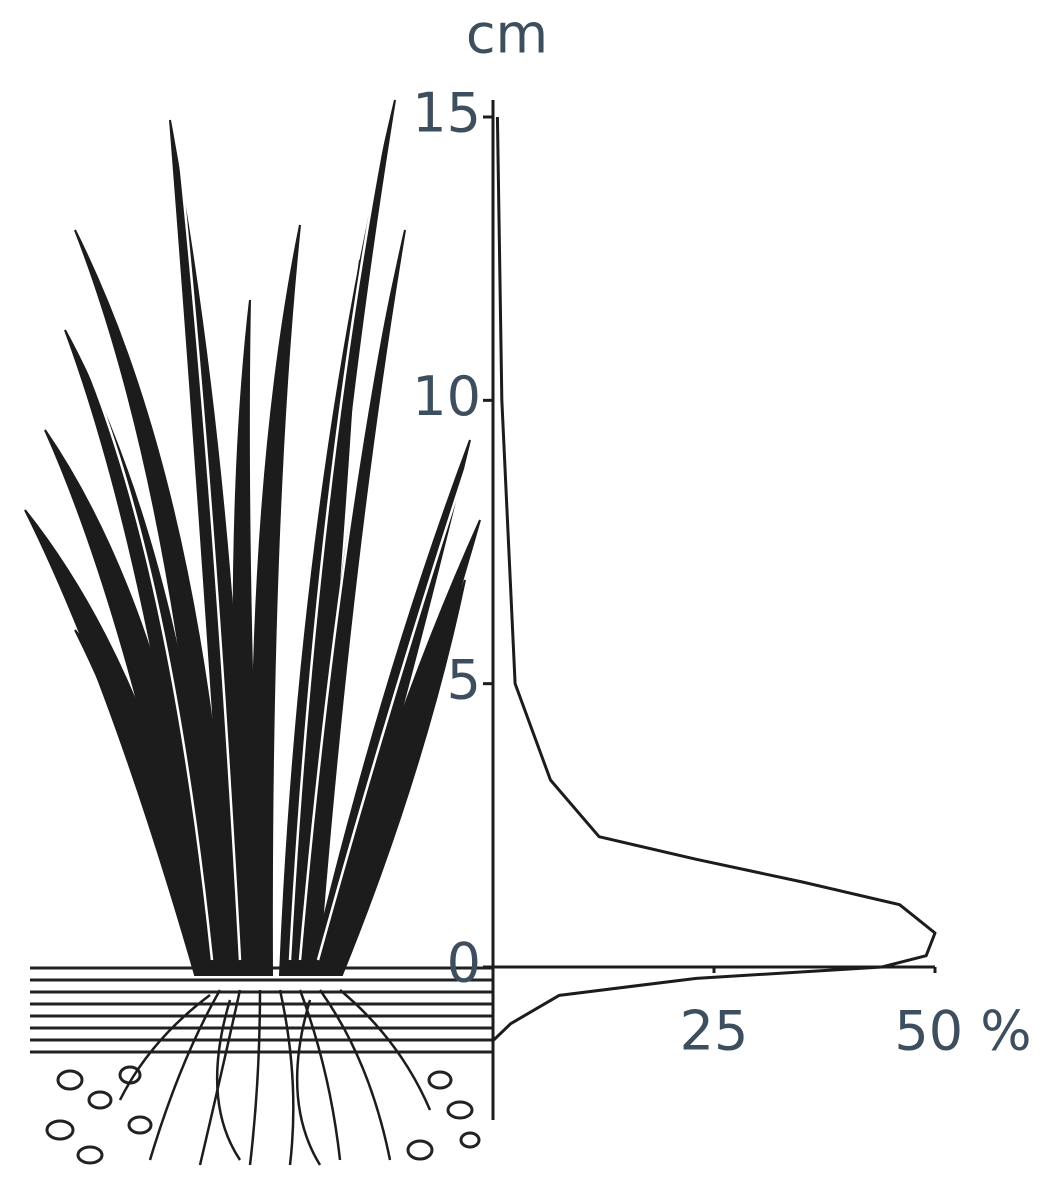 The image size is (1053, 1180). What do you see at coordinates (446, 396) in the screenshot?
I see `y-tick-label: 10` at bounding box center [446, 396].